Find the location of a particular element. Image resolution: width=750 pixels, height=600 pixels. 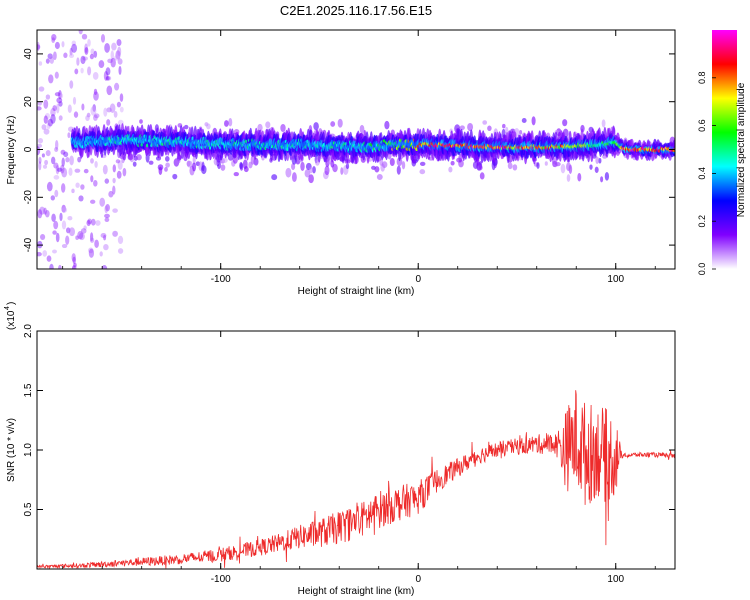

colorbar-ticks: 0.0 0.2 0.4 0.6 0.8 is located at coordinates (706, 173).